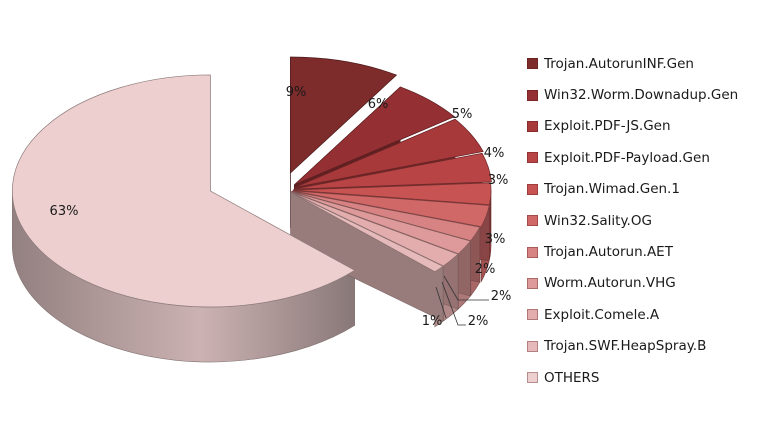  What do you see at coordinates (64, 211) in the screenshot?
I see `data-label: 63%` at bounding box center [64, 211].